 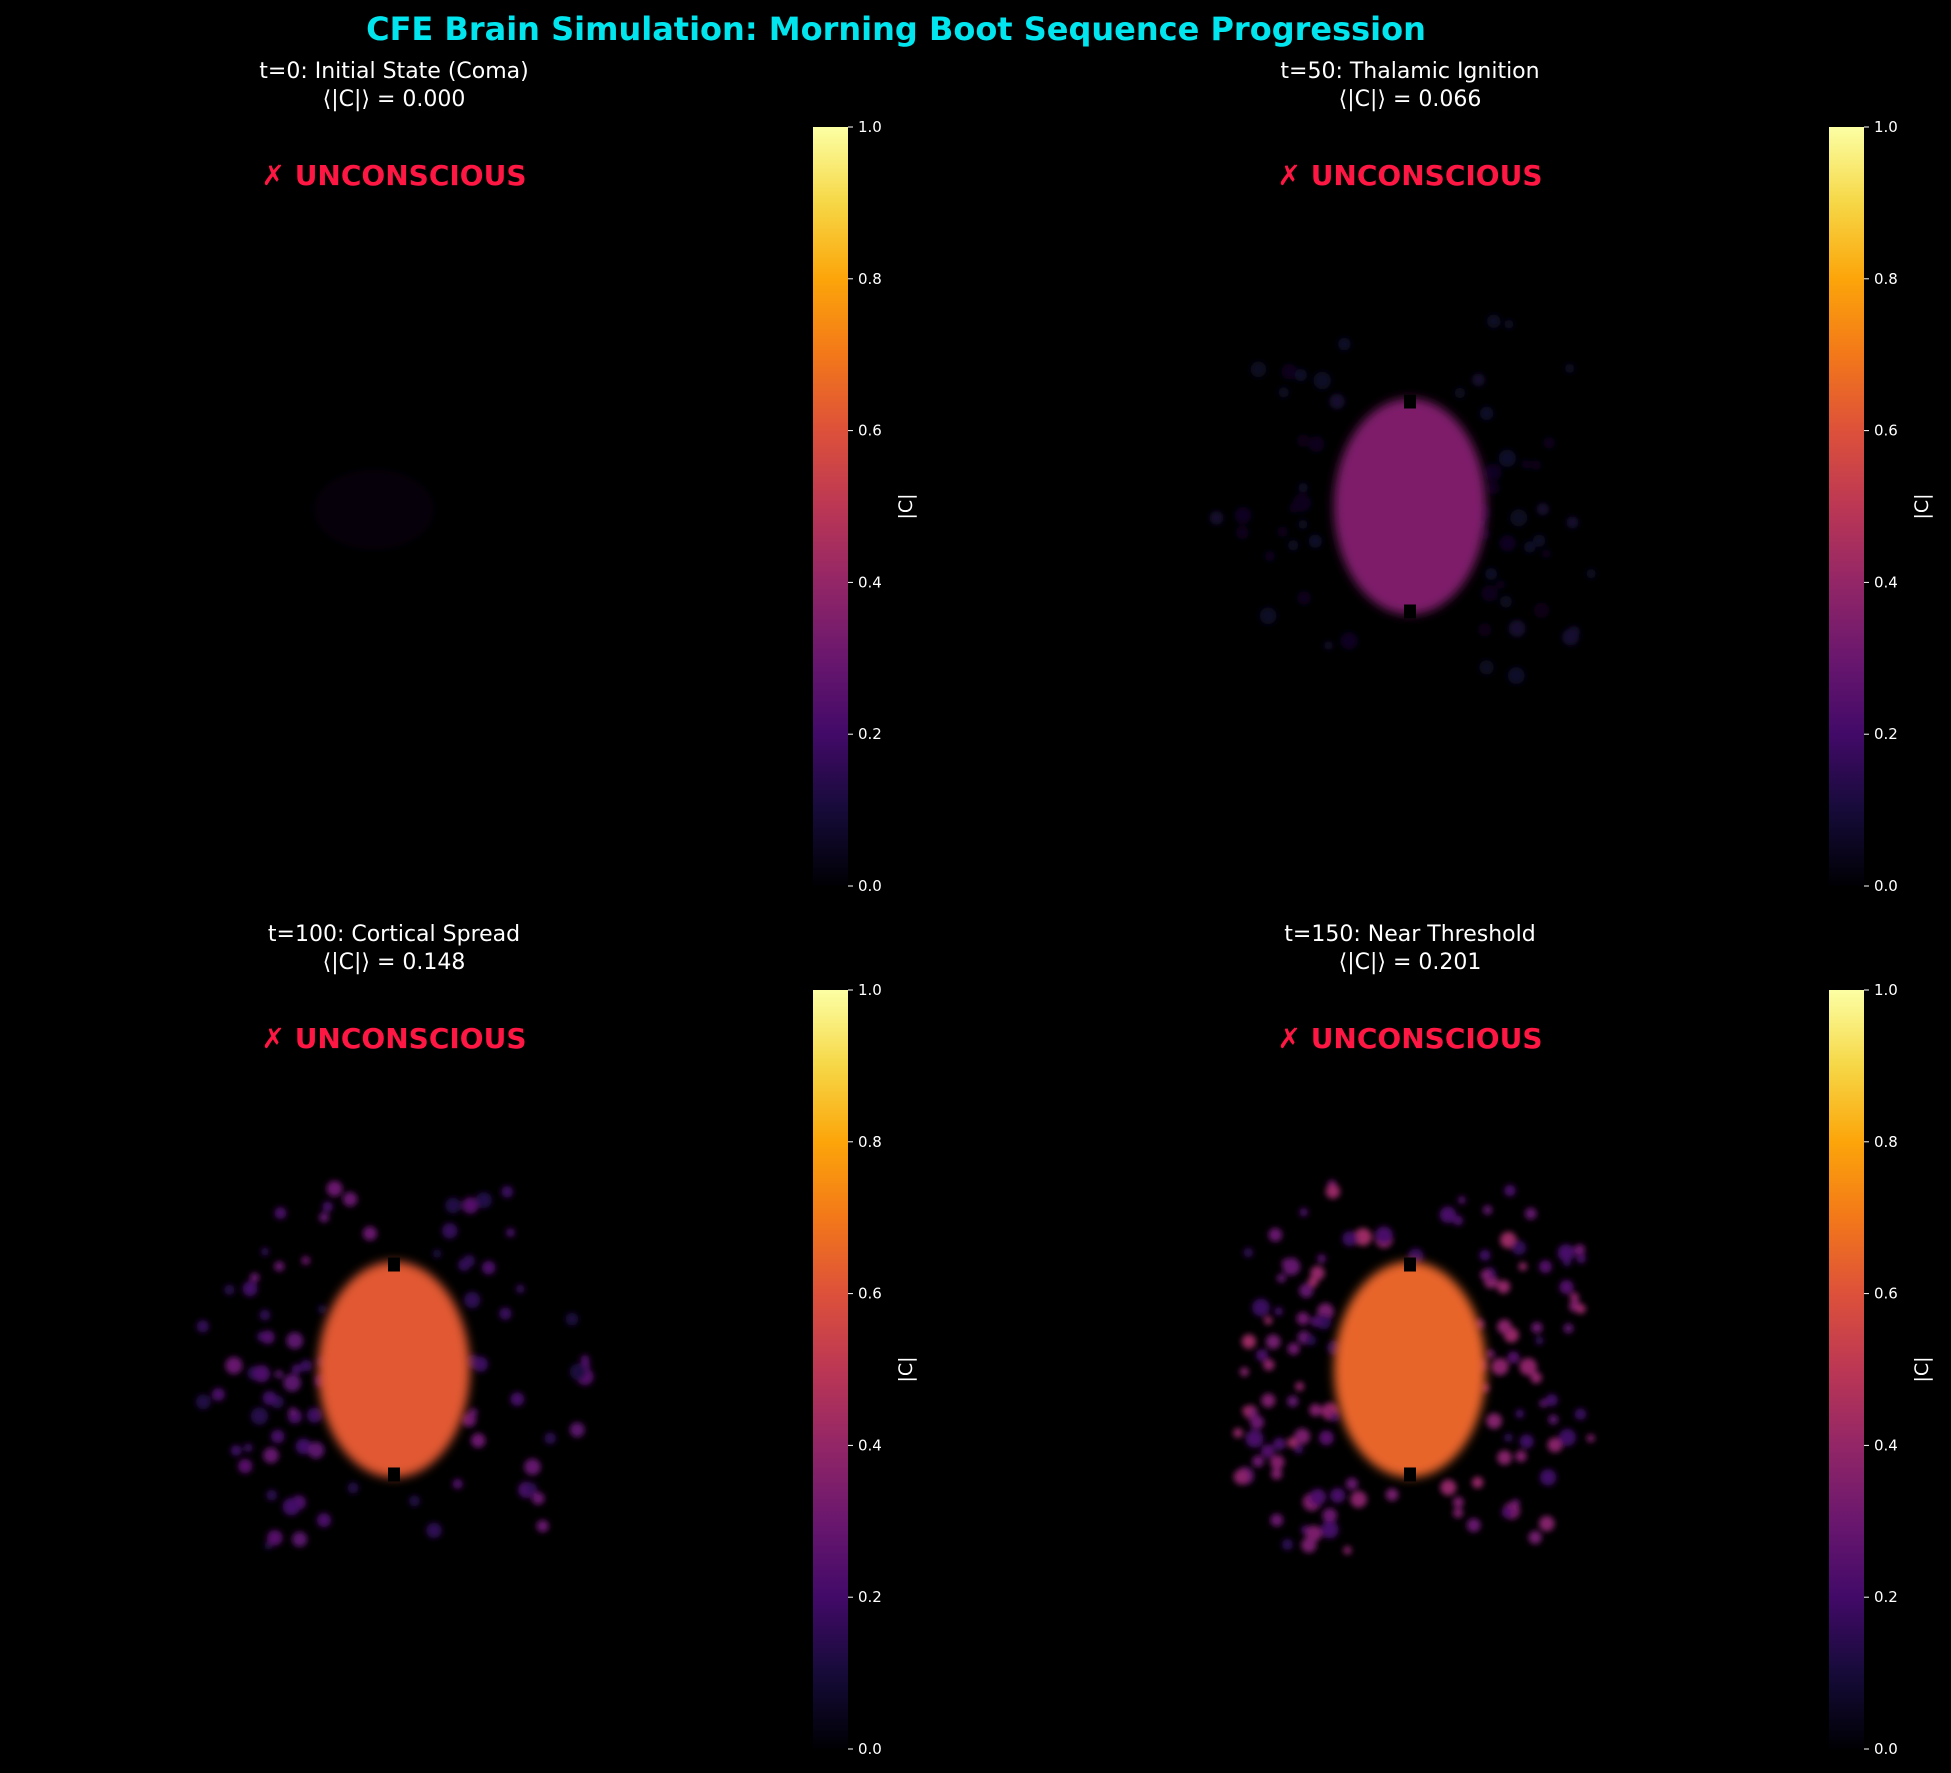 What do you see at coordinates (393, 71) in the screenshot?
I see `panel-title: t=0: Initial State (Coma)` at bounding box center [393, 71].